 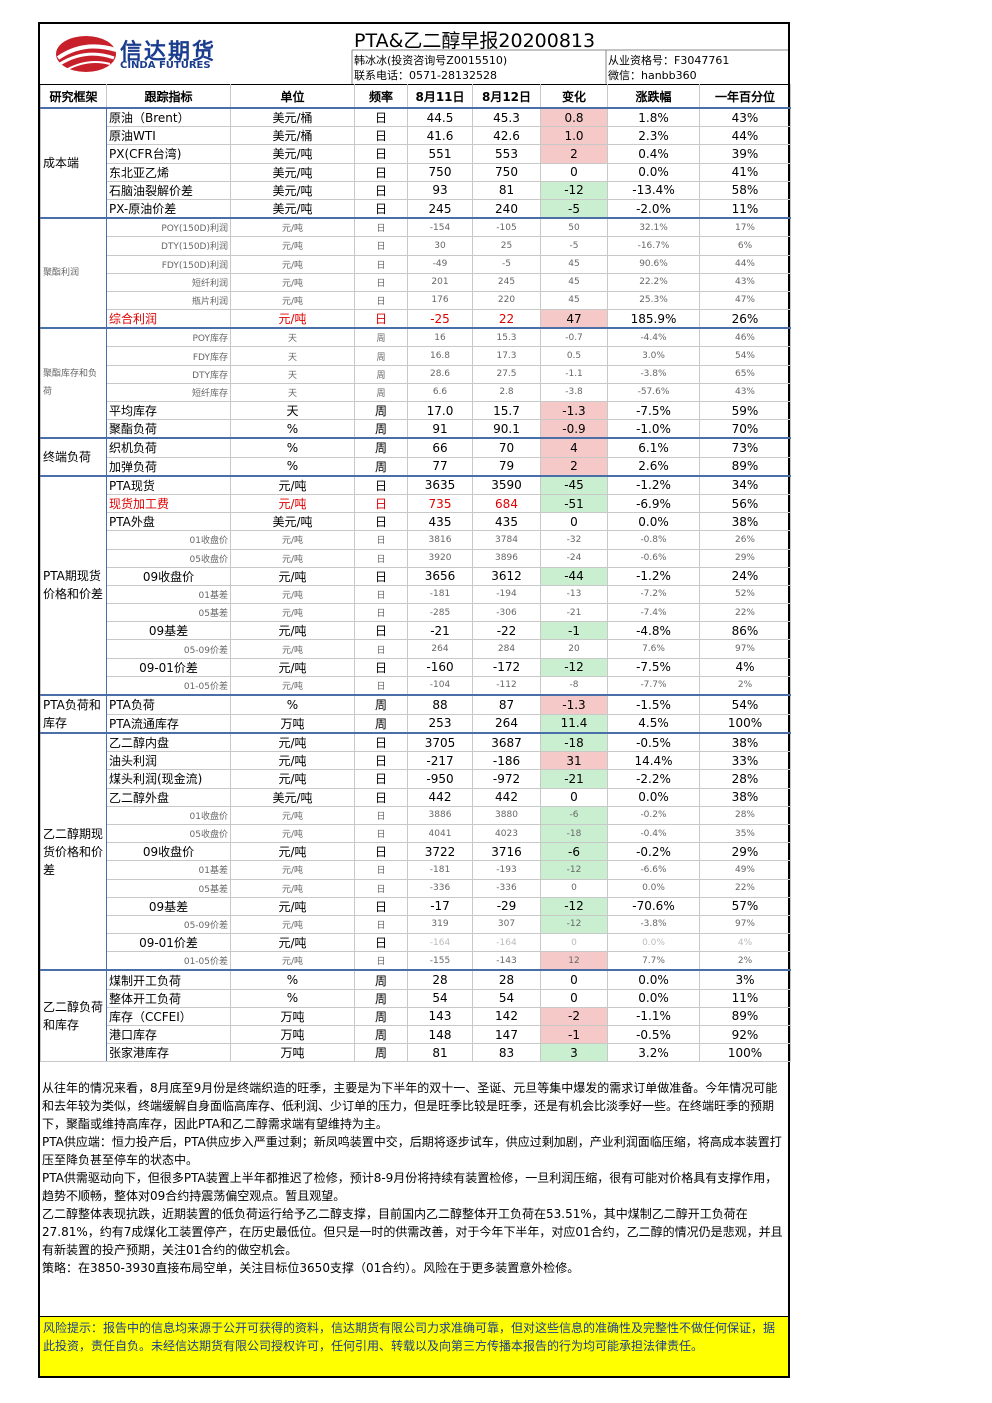 I want to click on table-cell: 49%, so click(x=745, y=870).